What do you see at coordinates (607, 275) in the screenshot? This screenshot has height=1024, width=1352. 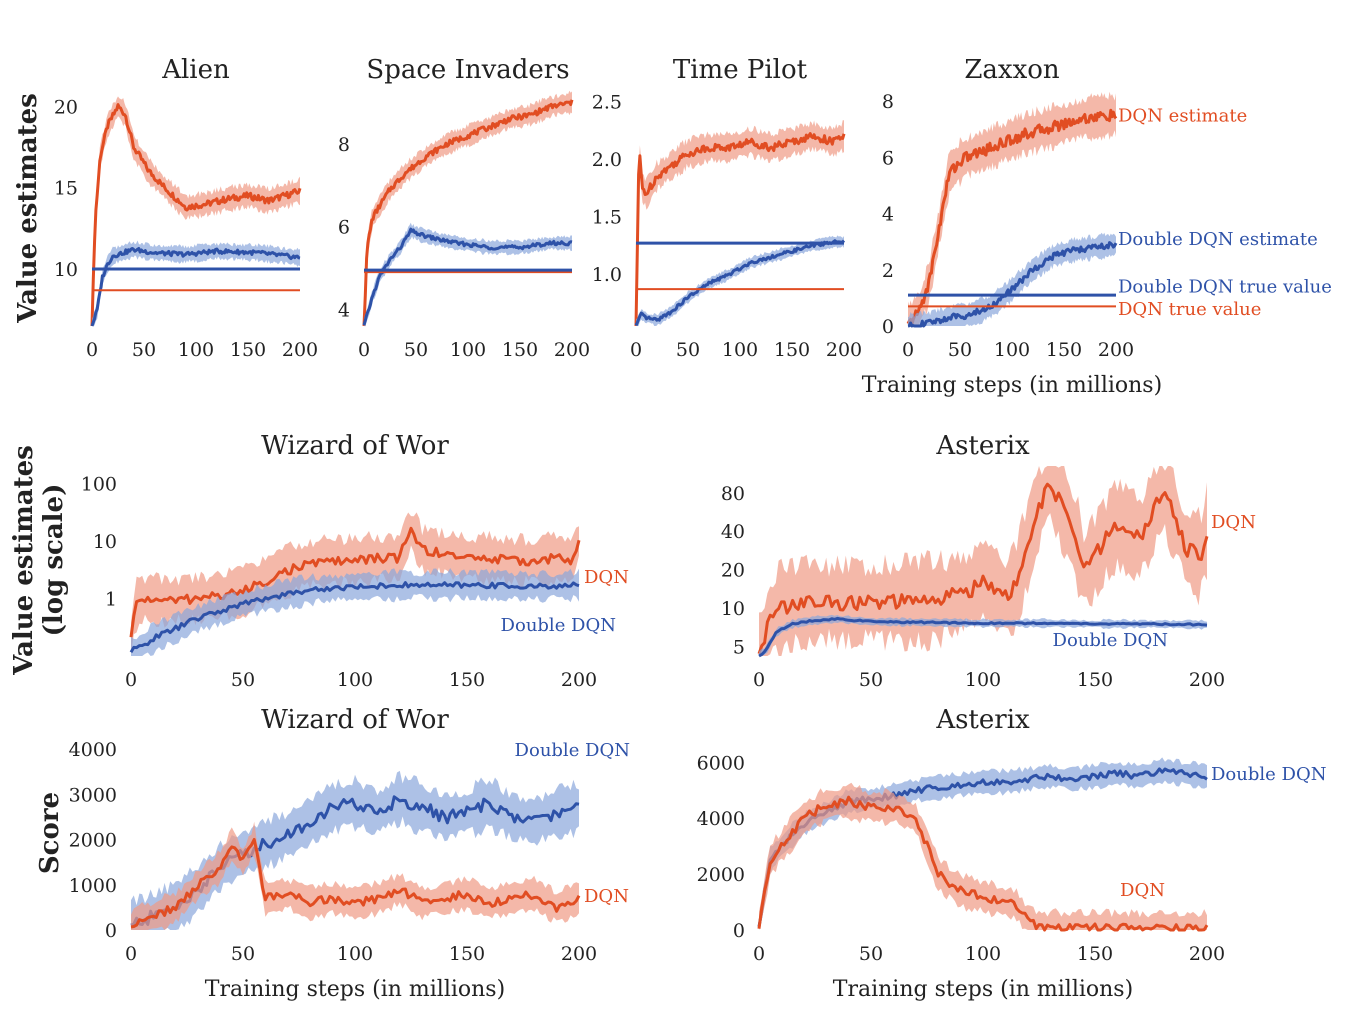 I see `y-tick-label: 1.0` at bounding box center [607, 275].